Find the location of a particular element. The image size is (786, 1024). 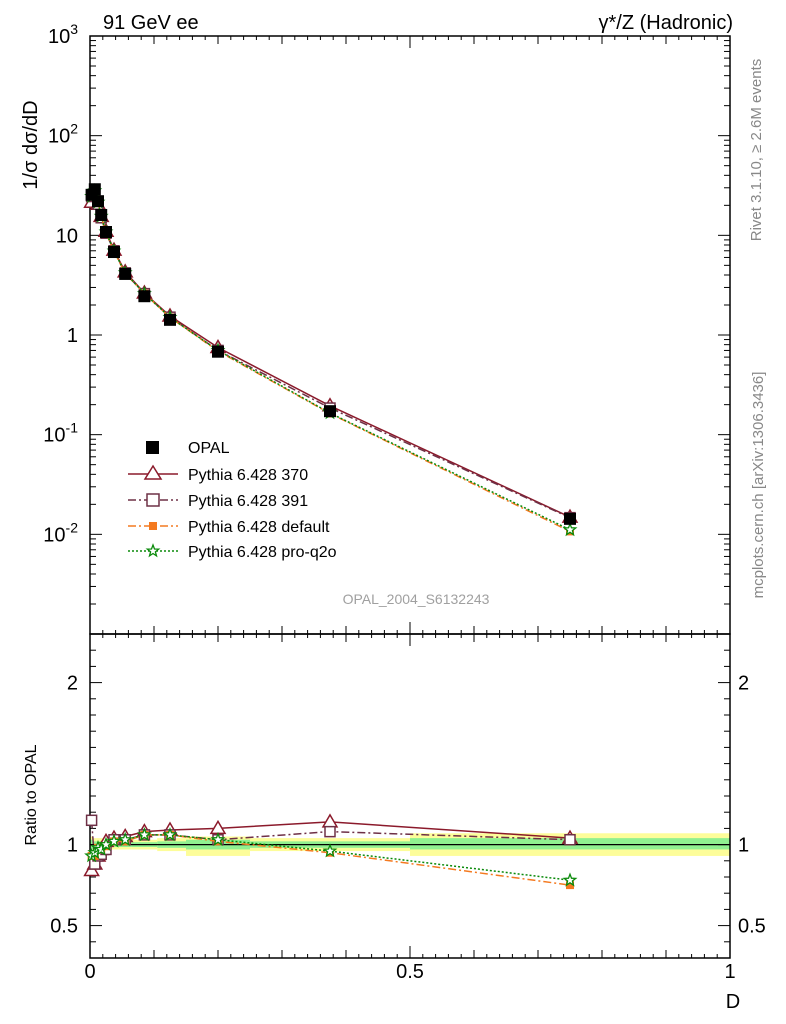

ratio-y-tick-label-right: 1 is located at coordinates (743, 846).